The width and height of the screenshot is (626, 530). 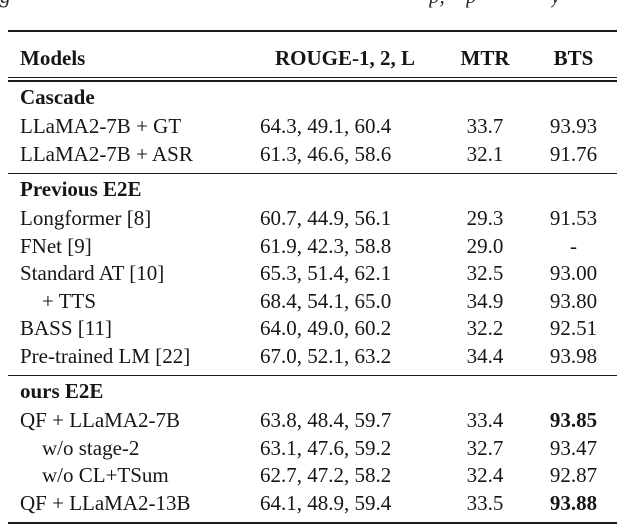 What do you see at coordinates (573, 355) in the screenshot?
I see `bts-cell: 93.98` at bounding box center [573, 355].